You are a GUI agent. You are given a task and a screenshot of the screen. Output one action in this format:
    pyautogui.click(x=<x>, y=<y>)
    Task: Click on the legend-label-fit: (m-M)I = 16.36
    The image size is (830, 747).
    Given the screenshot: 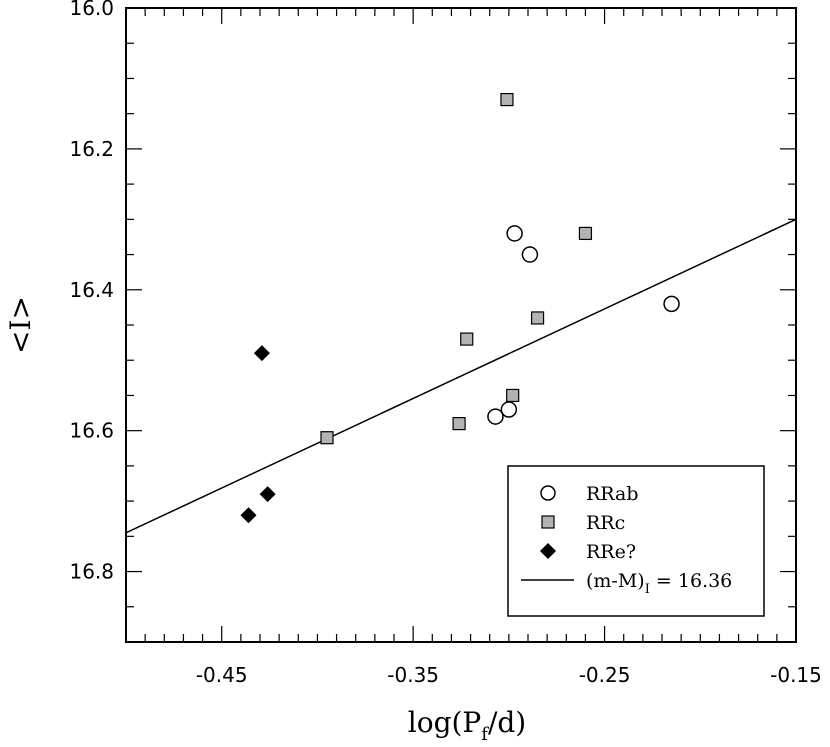 What is the action you would take?
    pyautogui.click(x=659, y=583)
    